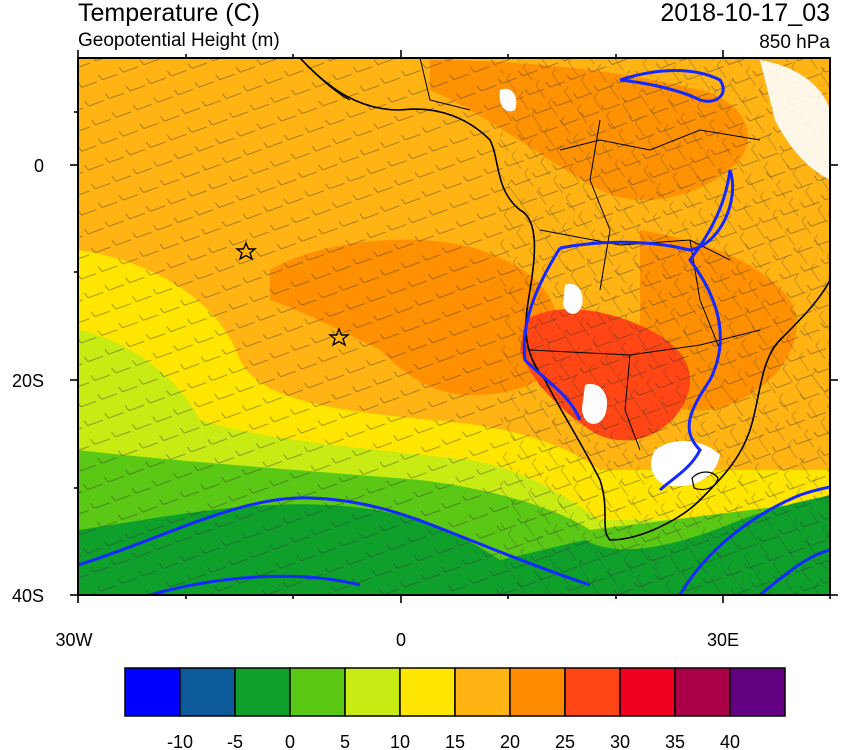 This screenshot has height=750, width=850. What do you see at coordinates (723, 640) in the screenshot?
I see `x-tick-label: 30E` at bounding box center [723, 640].